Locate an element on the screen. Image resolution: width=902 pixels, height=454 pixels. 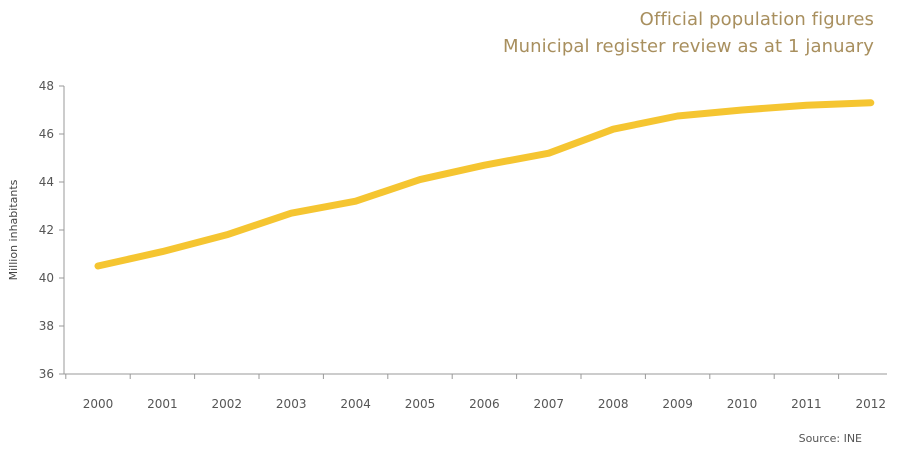
x-tick-label: 2006 is located at coordinates (484, 404).